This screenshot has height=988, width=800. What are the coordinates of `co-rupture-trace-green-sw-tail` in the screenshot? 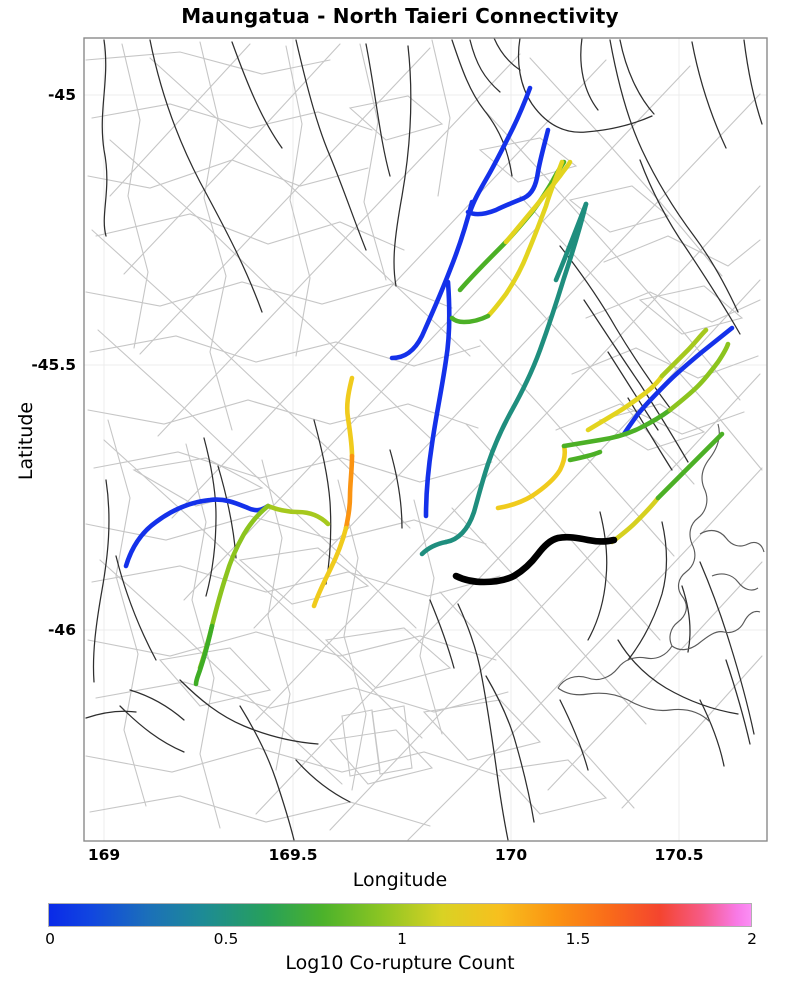 It's located at (204, 655).